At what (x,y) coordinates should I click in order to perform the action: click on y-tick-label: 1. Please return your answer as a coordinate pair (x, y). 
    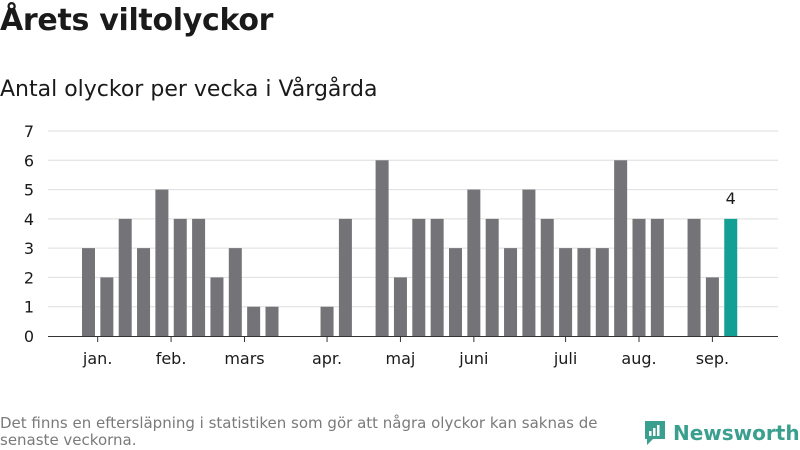
    Looking at the image, I should click on (29, 307).